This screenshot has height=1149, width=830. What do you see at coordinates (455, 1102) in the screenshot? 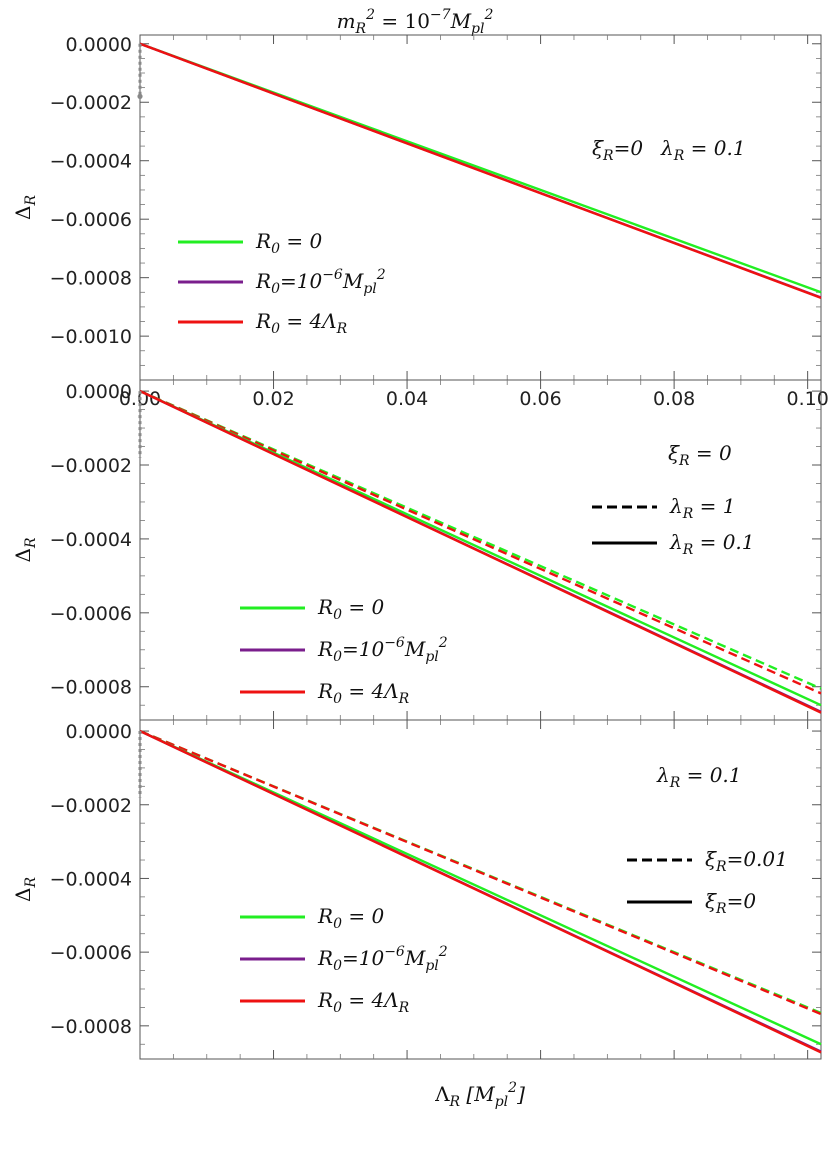
I see `x-label-sub: R` at bounding box center [455, 1102].